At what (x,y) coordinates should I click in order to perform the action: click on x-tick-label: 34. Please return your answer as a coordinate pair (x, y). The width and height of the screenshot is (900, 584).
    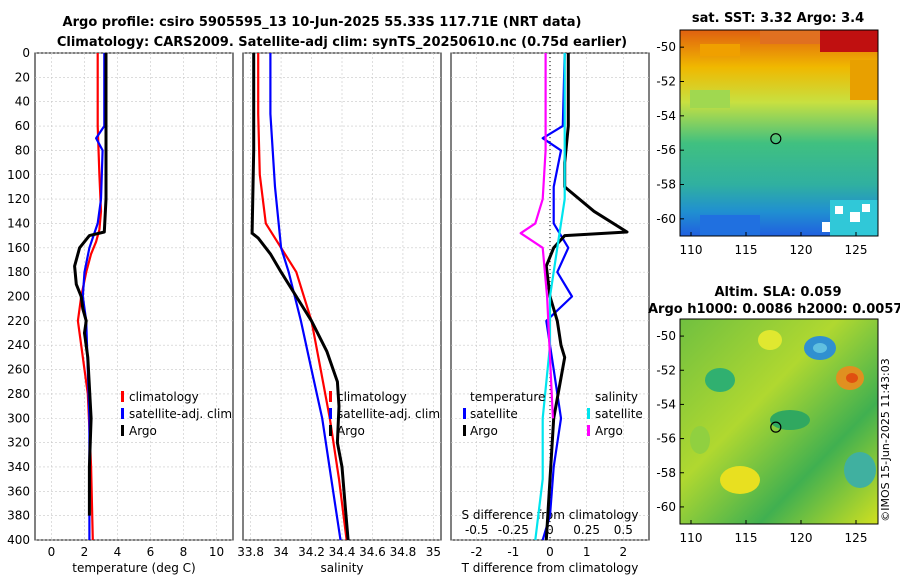
    Looking at the image, I should click on (280, 552).